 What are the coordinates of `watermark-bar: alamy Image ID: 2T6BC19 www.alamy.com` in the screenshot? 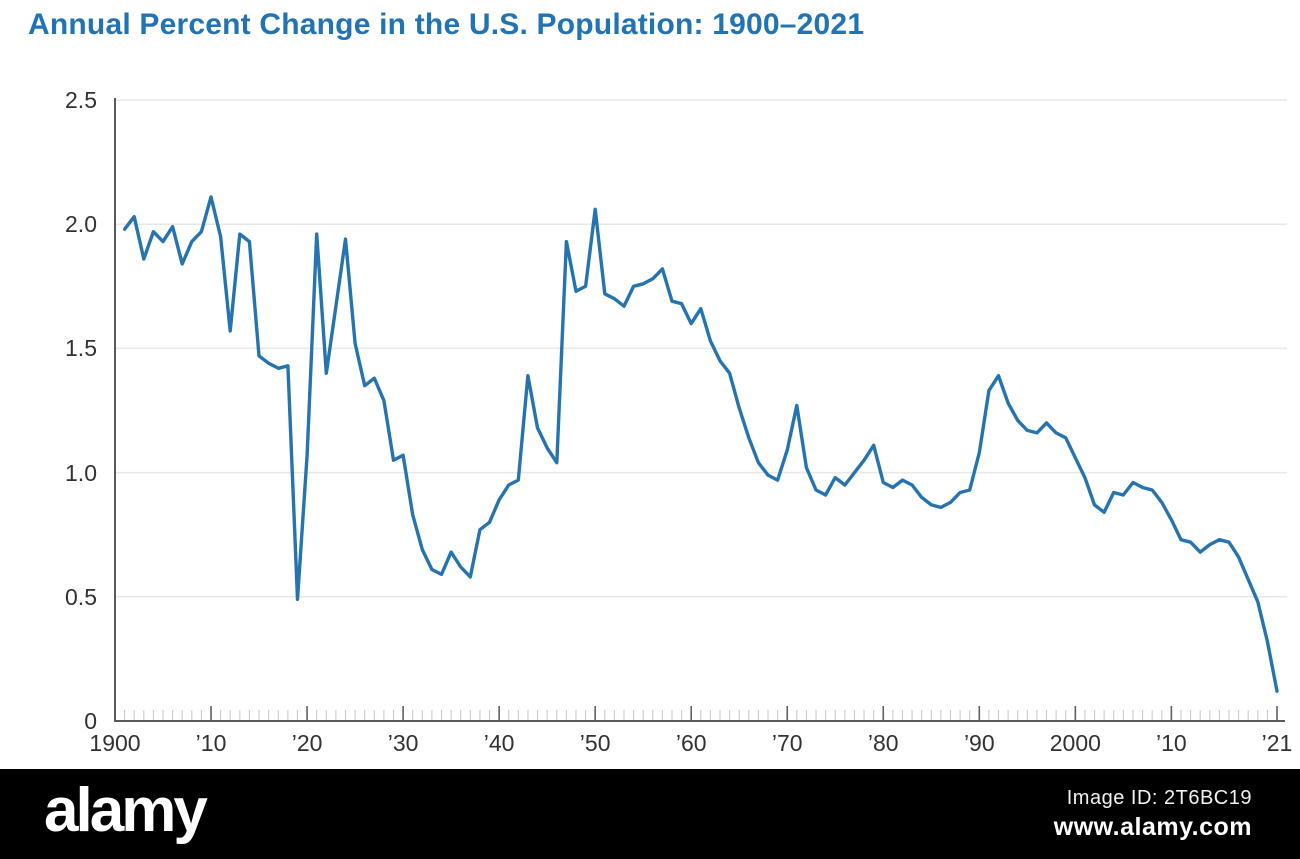 It's located at (650, 814).